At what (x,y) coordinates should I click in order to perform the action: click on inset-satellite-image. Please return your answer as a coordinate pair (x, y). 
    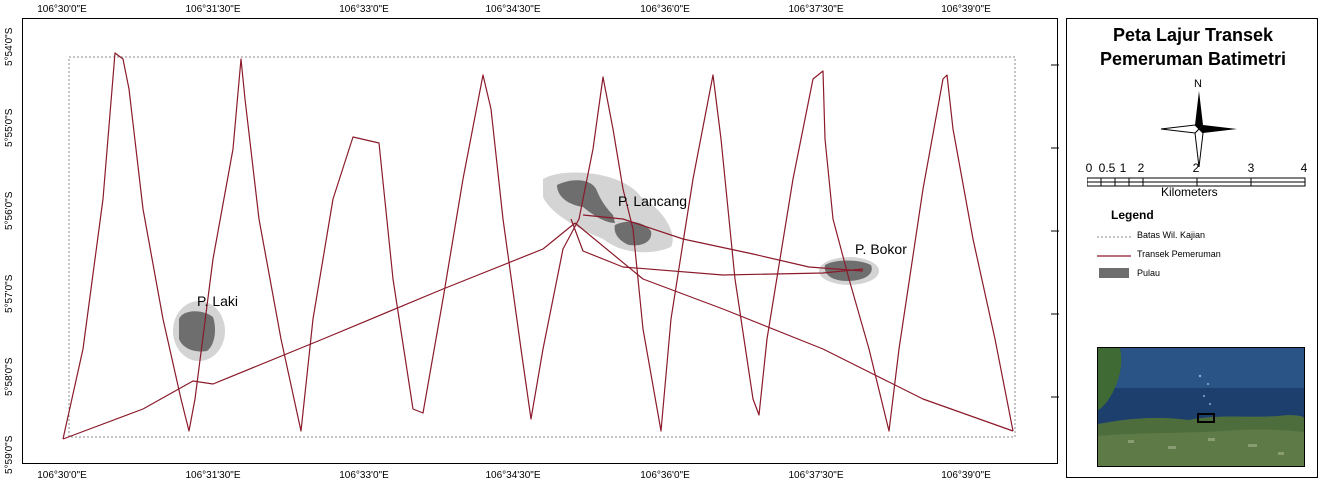
    Looking at the image, I should click on (1201, 407).